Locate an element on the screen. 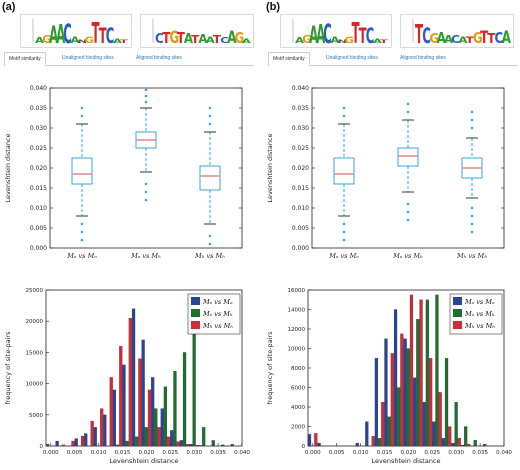 This screenshot has width=520, height=470. y-tick-label: 15000 is located at coordinates (35, 353).